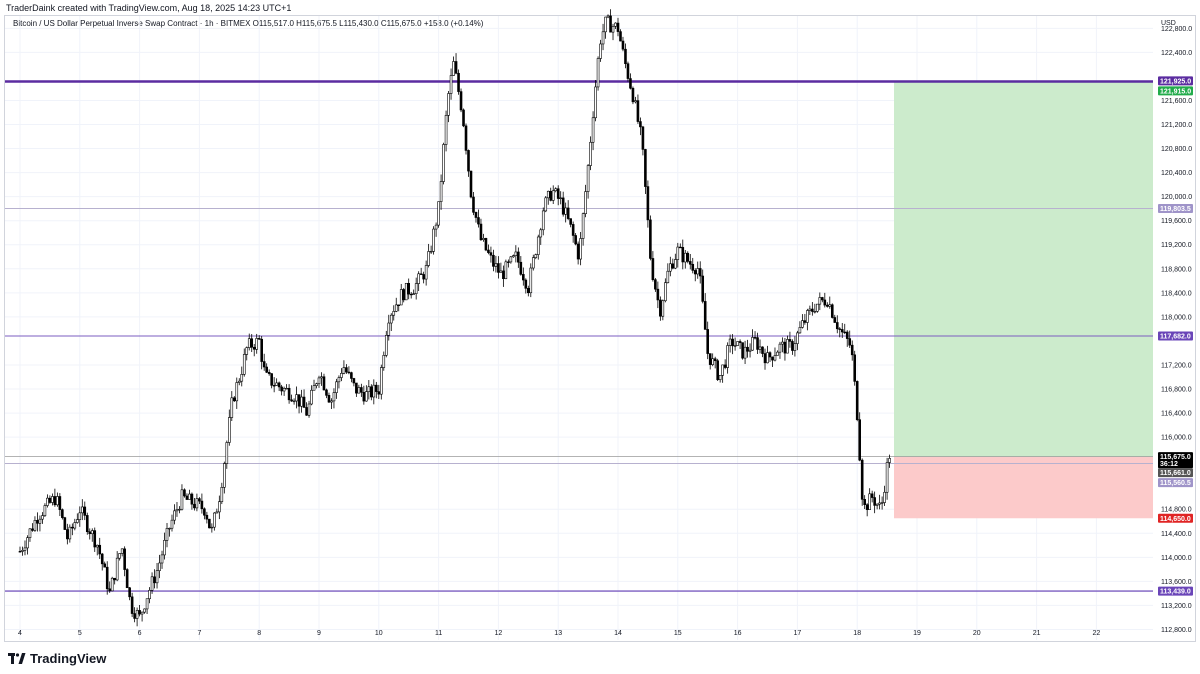 This screenshot has height=674, width=1200. I want to click on price-tick-label: 113,600.0, so click(1176, 582).